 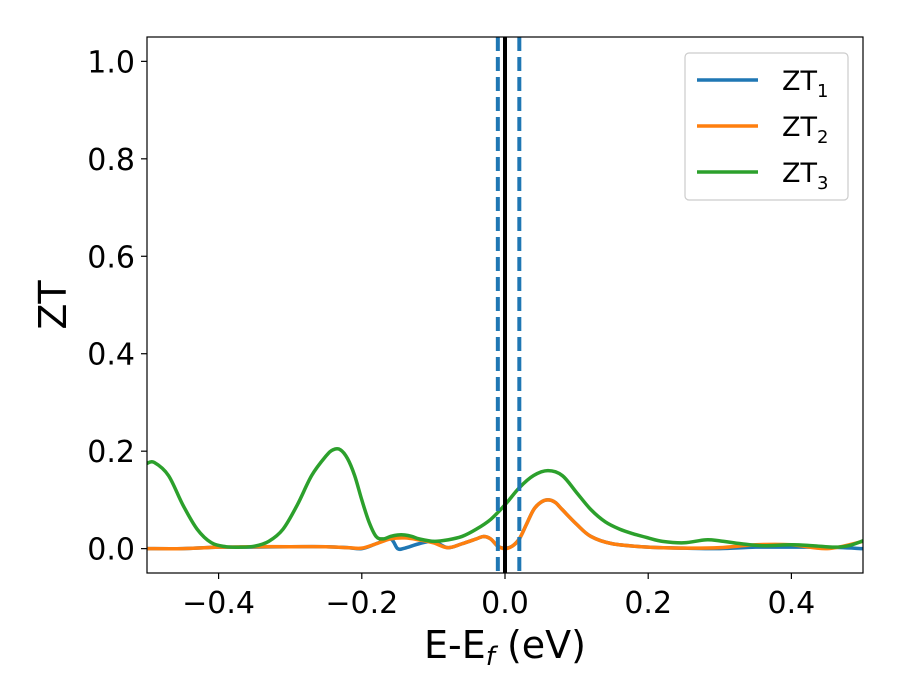 What do you see at coordinates (111, 62) in the screenshot?
I see `y-tick-label: 1.0` at bounding box center [111, 62].